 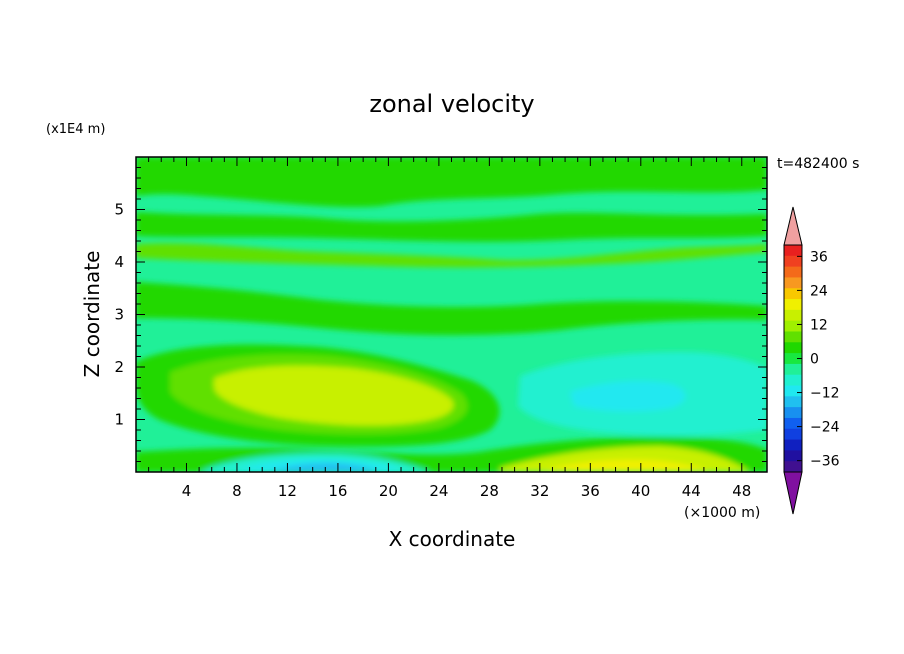 What do you see at coordinates (819, 257) in the screenshot?
I see `colorbar-tick-label: 36` at bounding box center [819, 257].